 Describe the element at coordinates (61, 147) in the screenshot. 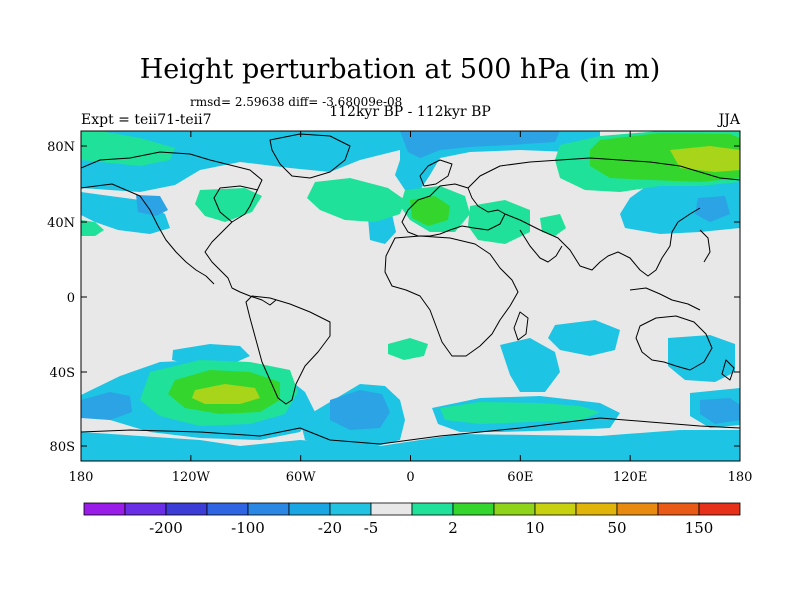

I see `lat-tick-label: 80N` at that location.